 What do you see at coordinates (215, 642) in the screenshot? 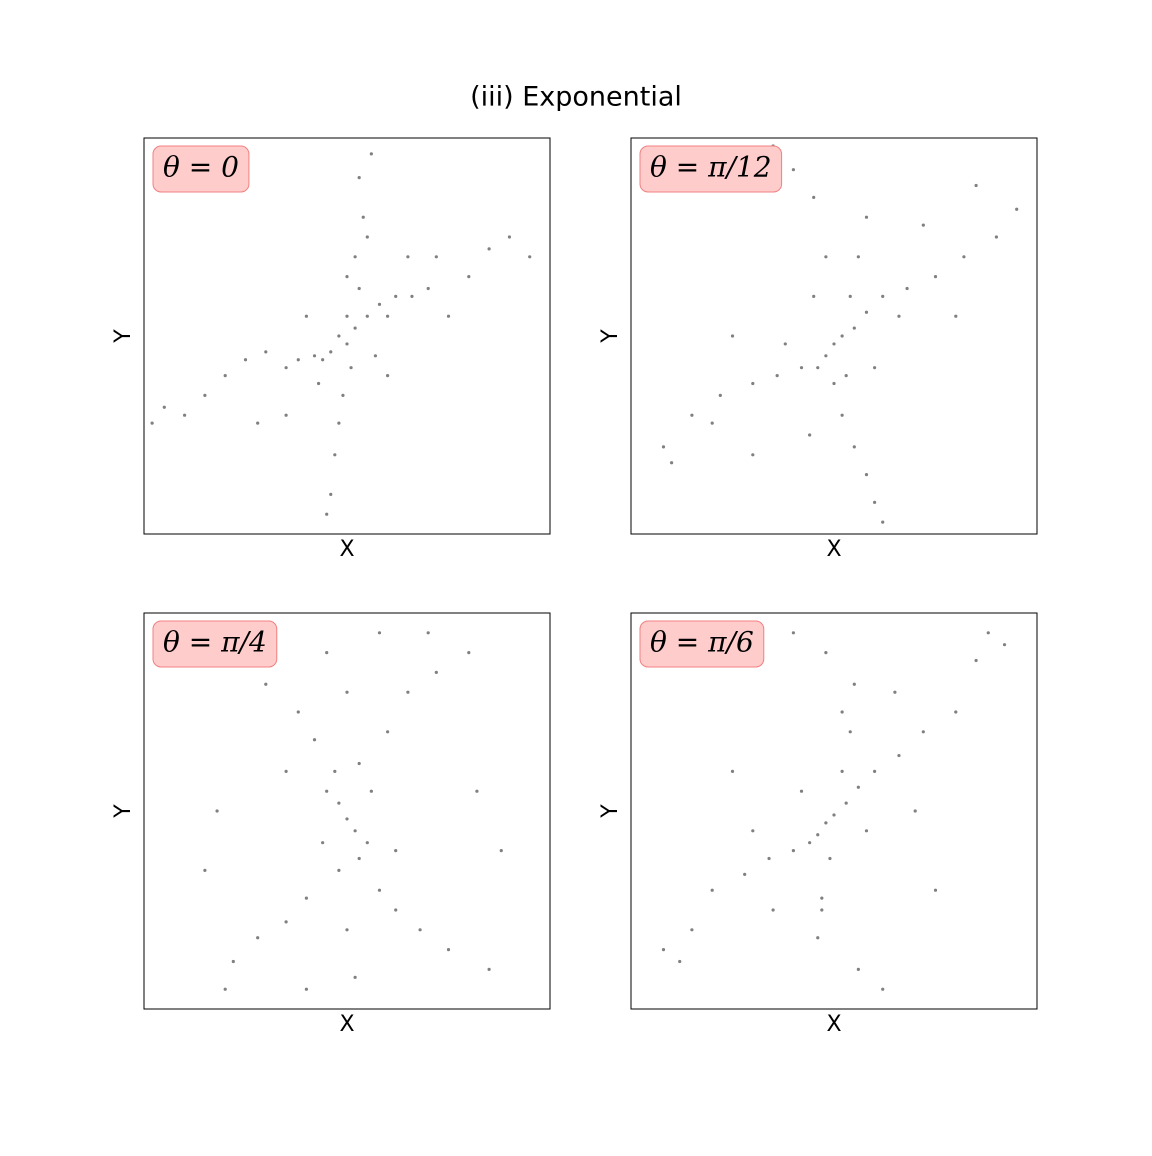
I see `annotation: θ = π/4` at bounding box center [215, 642].